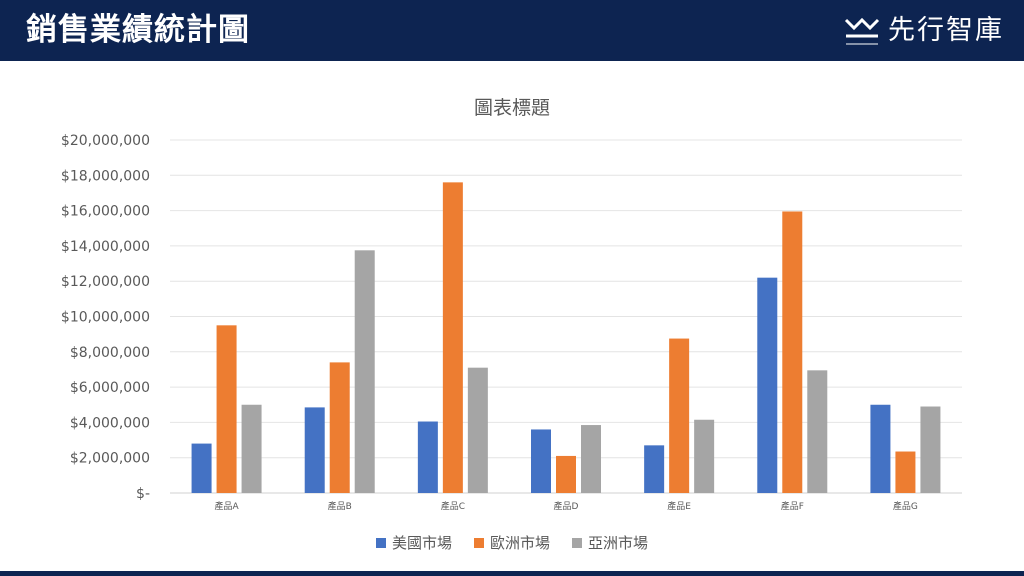 Image resolution: width=1024 pixels, height=576 pixels. Describe the element at coordinates (946, 30) in the screenshot. I see `logo-text: 先行智庫` at that location.